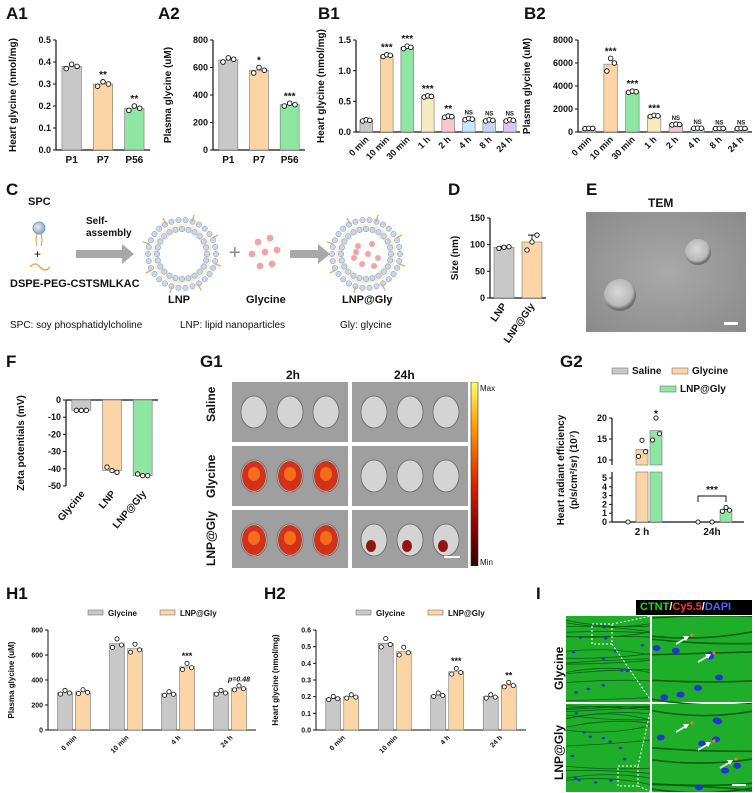 Image resolution: width=755 pixels, height=793 pixels. I want to click on ivis-image-grid, so click(350, 475).